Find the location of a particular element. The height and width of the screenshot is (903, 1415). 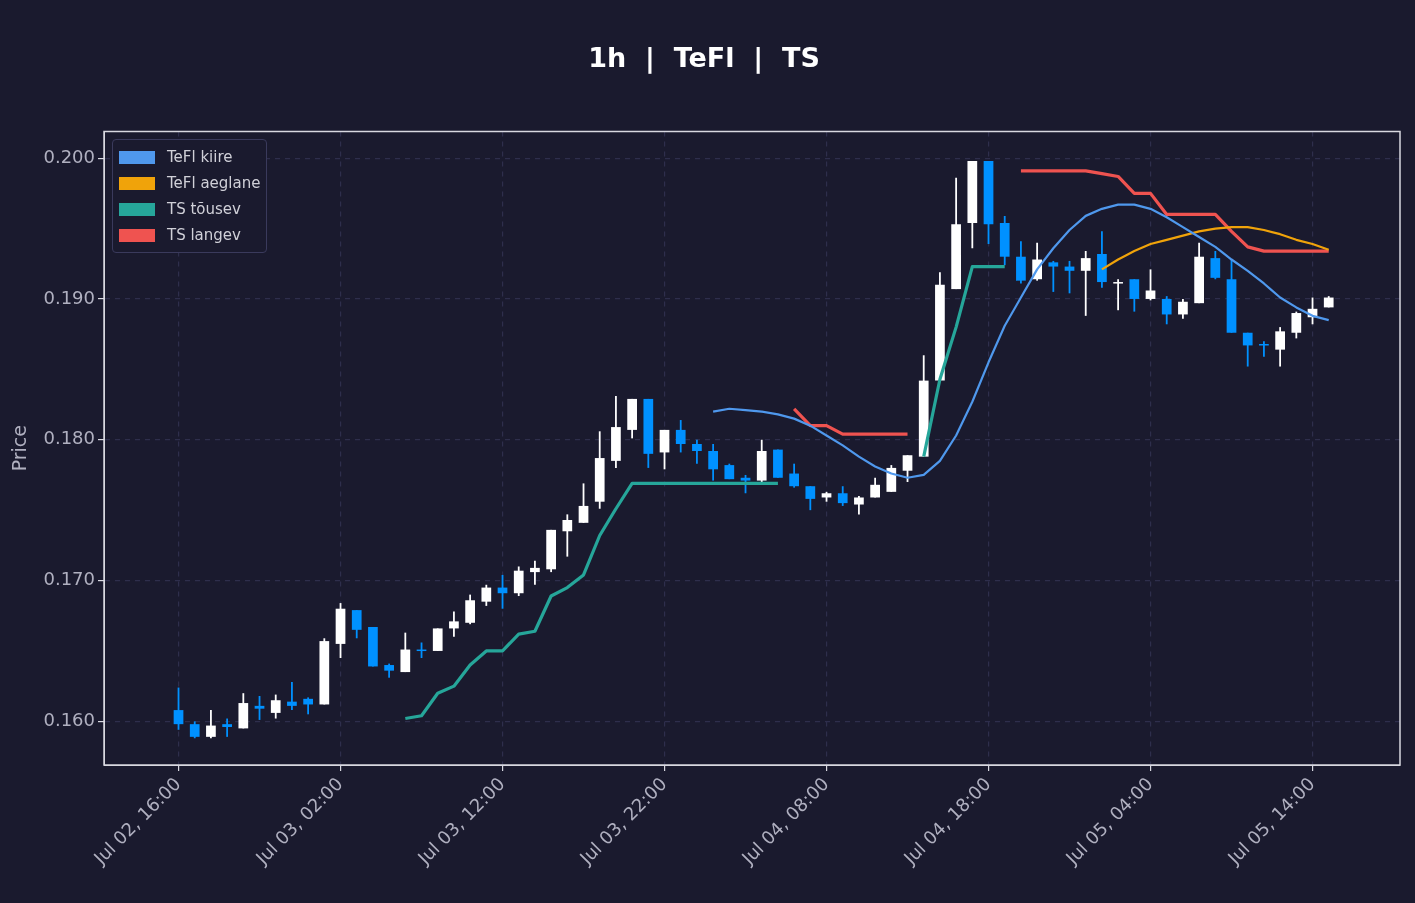

y-axis-title: Price is located at coordinates (19, 448).